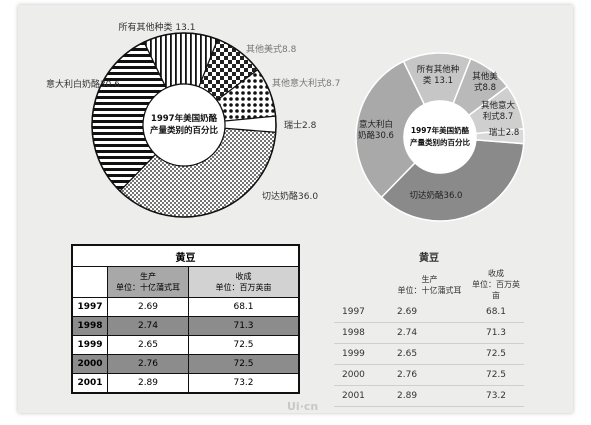  What do you see at coordinates (83, 84) in the screenshot?
I see `pie-label-mozzarella: 意大利白奶酪30.6` at bounding box center [83, 84].